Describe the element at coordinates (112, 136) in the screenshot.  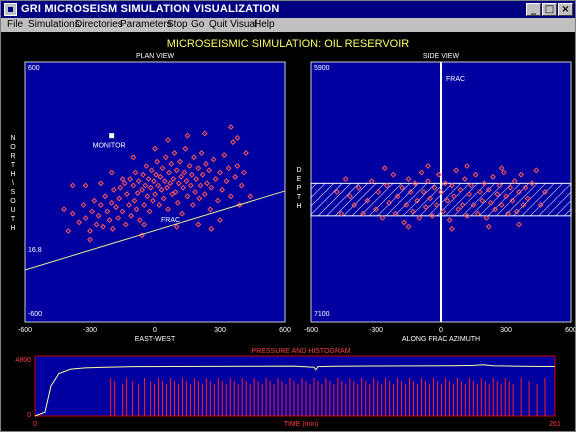
I see `monitor-marker` at that location.